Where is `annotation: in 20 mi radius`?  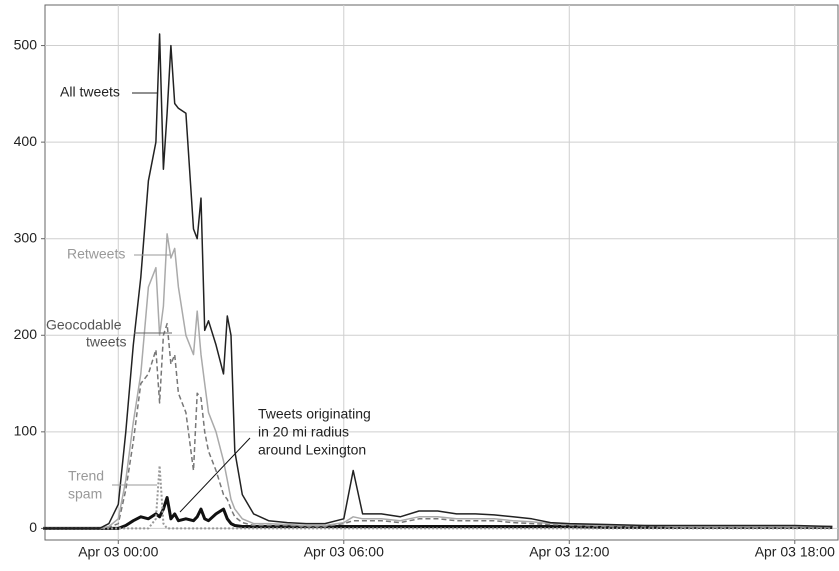
annotation: in 20 mi radius is located at coordinates (303, 432).